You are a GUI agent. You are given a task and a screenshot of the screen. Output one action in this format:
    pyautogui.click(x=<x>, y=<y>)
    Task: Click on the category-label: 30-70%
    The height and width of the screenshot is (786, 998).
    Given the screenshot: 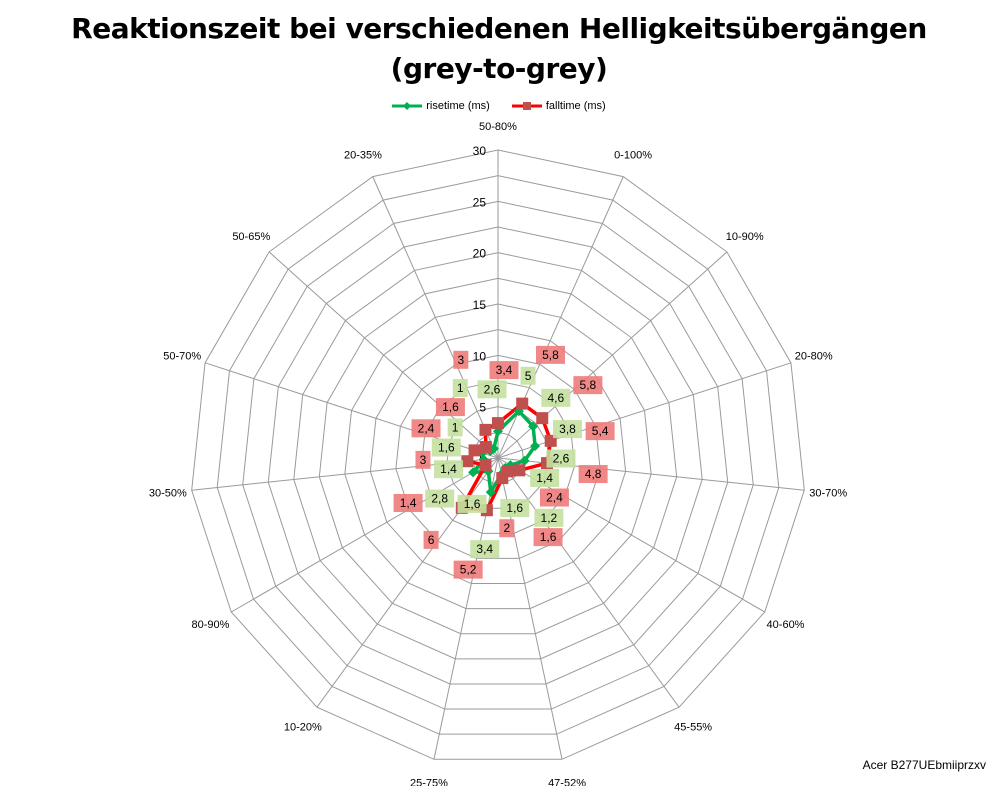 What is the action you would take?
    pyautogui.click(x=828, y=494)
    